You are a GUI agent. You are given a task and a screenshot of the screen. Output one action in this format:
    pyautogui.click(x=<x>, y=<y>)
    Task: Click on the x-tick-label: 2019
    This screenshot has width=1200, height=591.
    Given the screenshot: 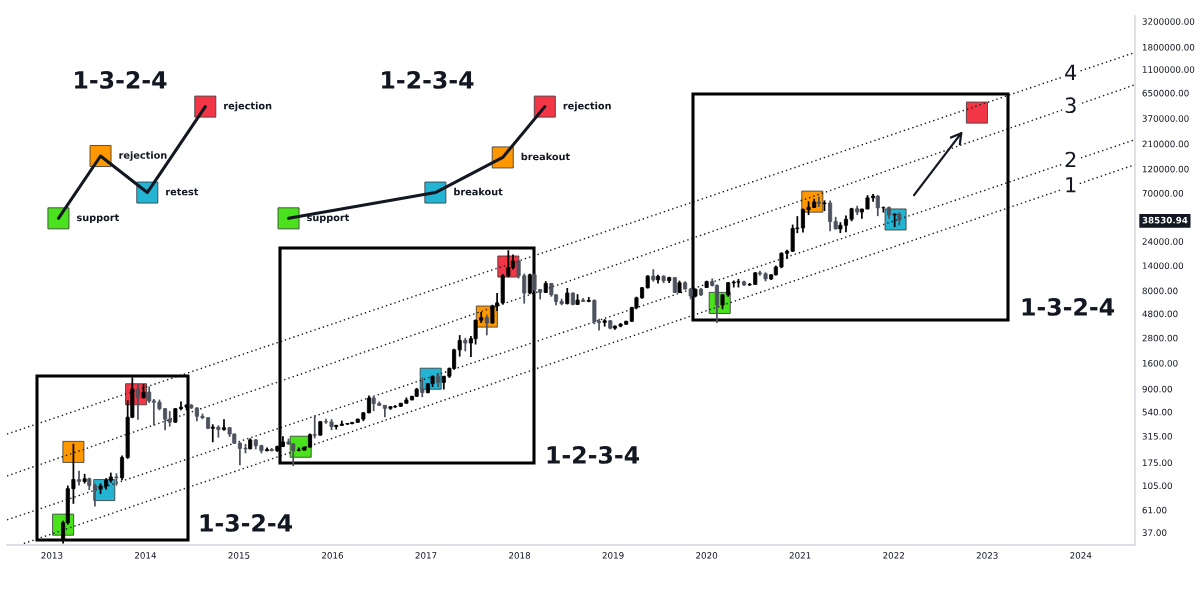 What is the action you would take?
    pyautogui.click(x=613, y=555)
    